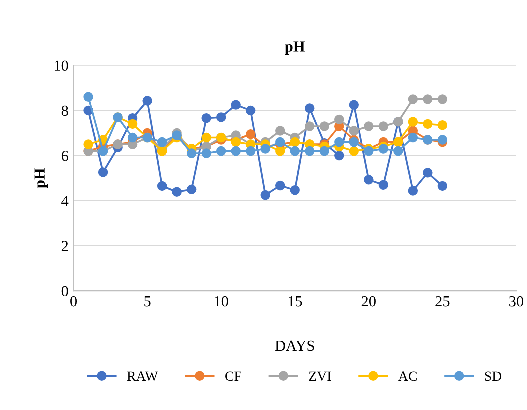  Describe the element at coordinates (65, 291) in the screenshot. I see `y-tick-label: 0` at that location.